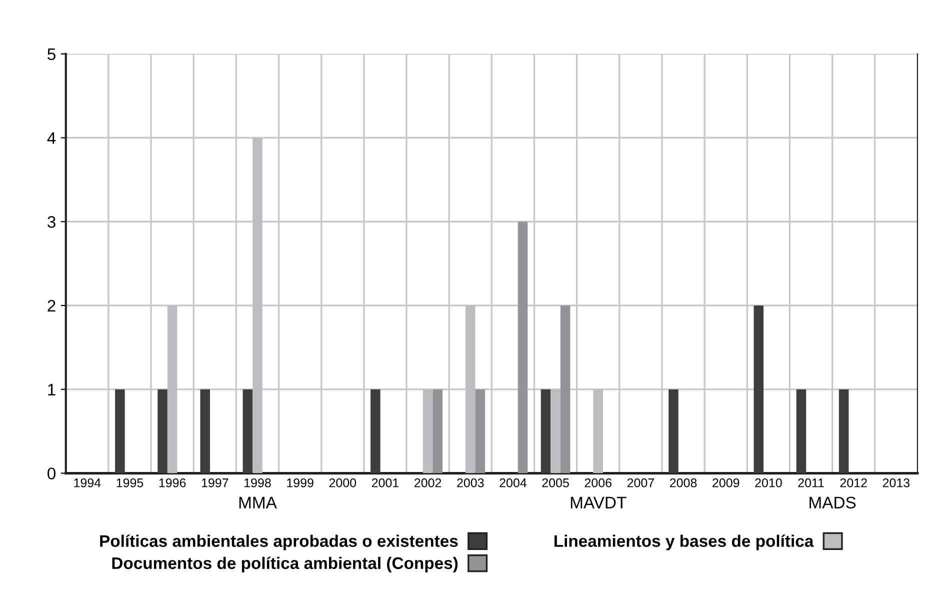  I want to click on x-tick-label: 2002, so click(428, 483).